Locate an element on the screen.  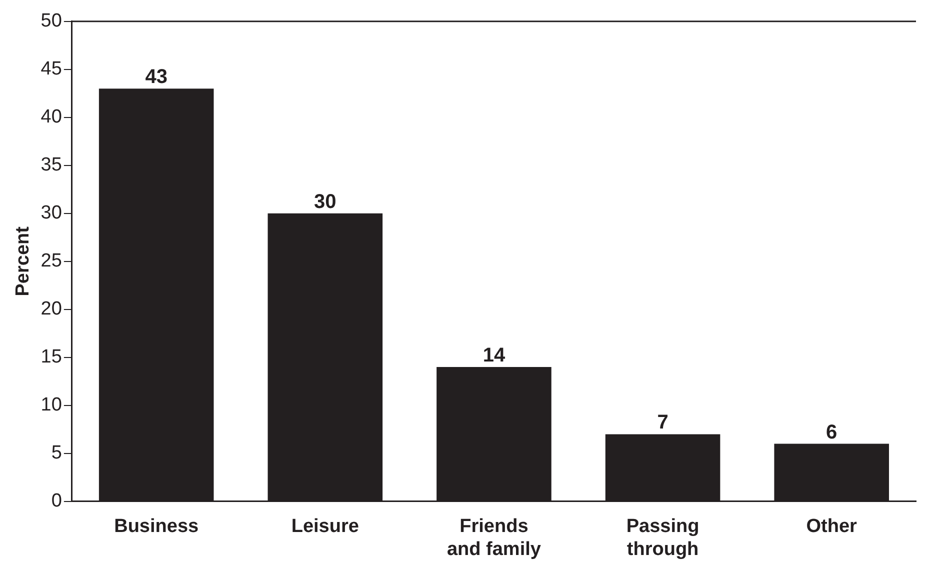
data-label: 7 is located at coordinates (662, 423).